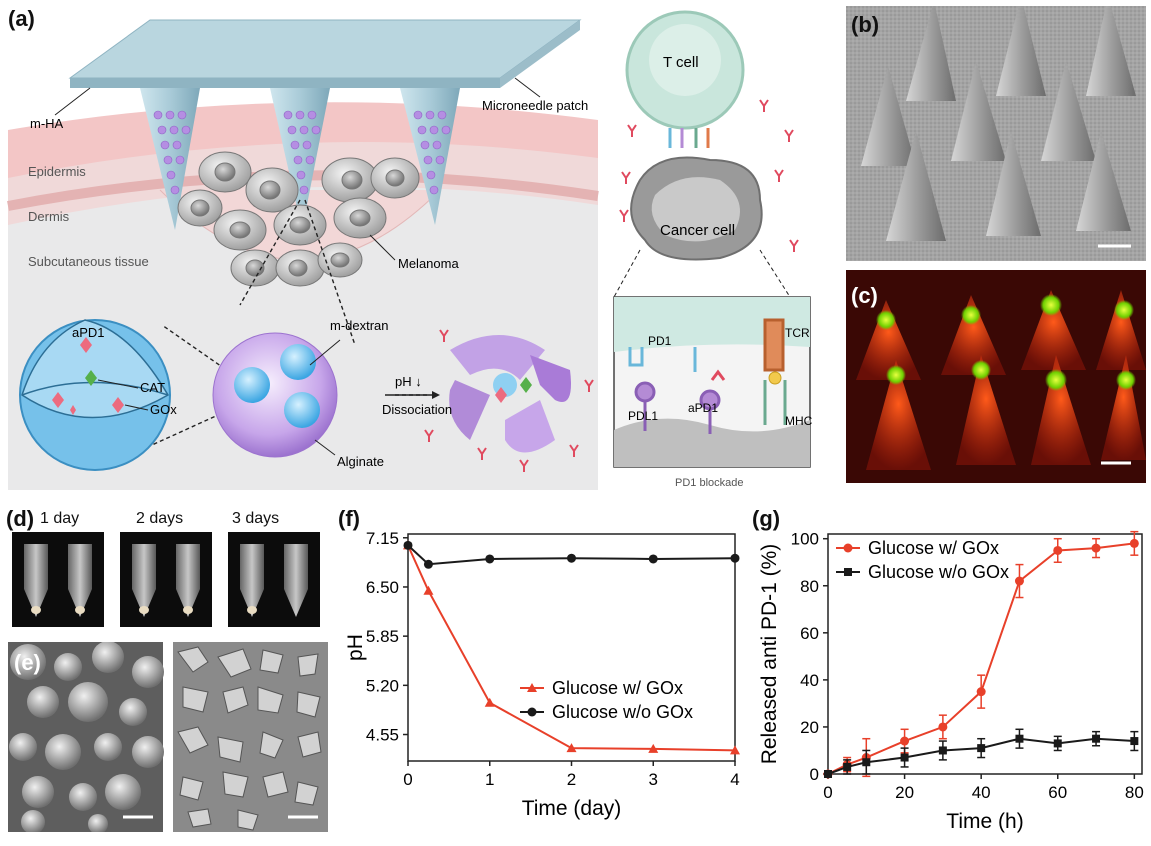  Describe the element at coordinates (653, 779) in the screenshot. I see `x-tick-label: 3` at that location.